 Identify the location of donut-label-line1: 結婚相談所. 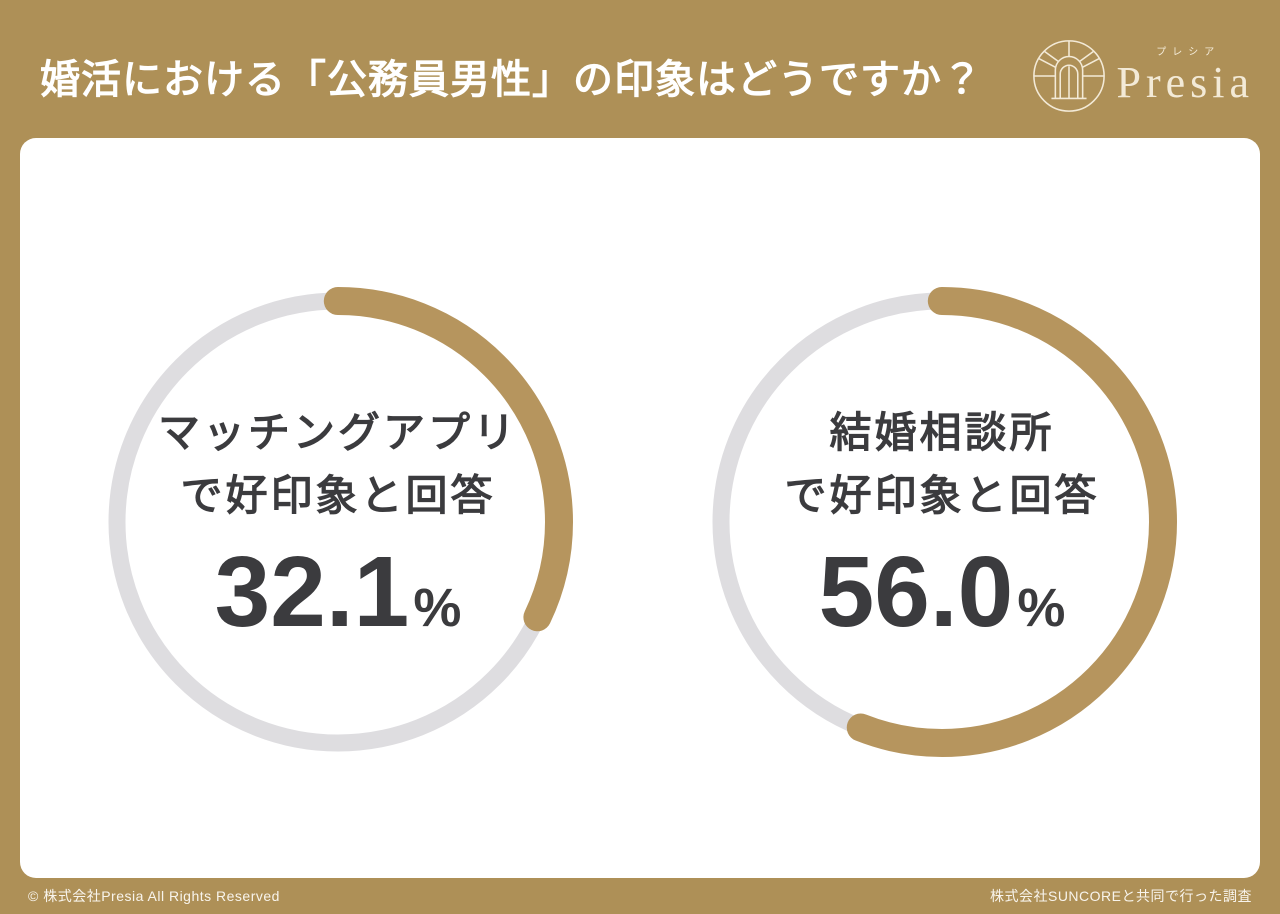
(942, 432).